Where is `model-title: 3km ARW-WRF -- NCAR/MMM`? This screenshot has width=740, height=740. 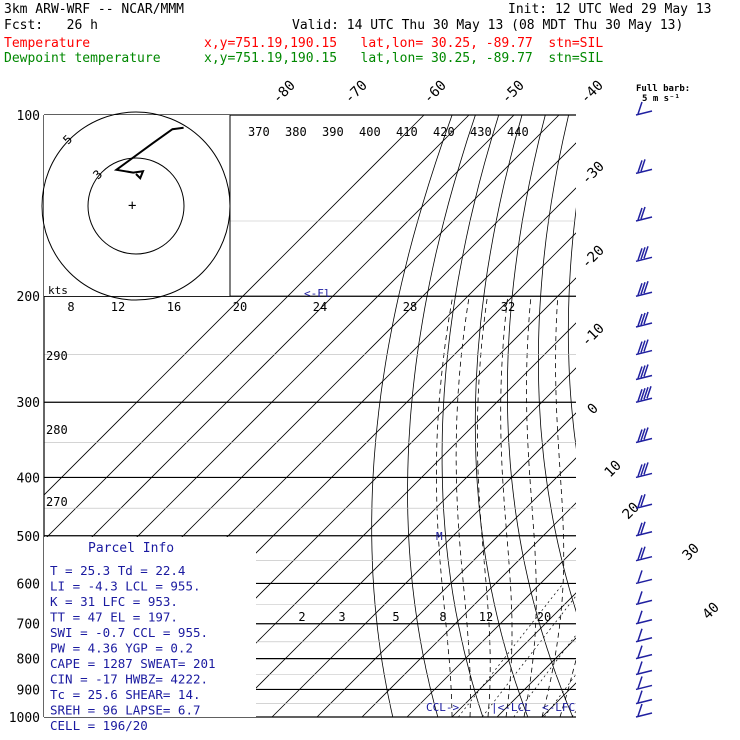
model-title: 3km ARW-WRF -- NCAR/MMM is located at coordinates (94, 9).